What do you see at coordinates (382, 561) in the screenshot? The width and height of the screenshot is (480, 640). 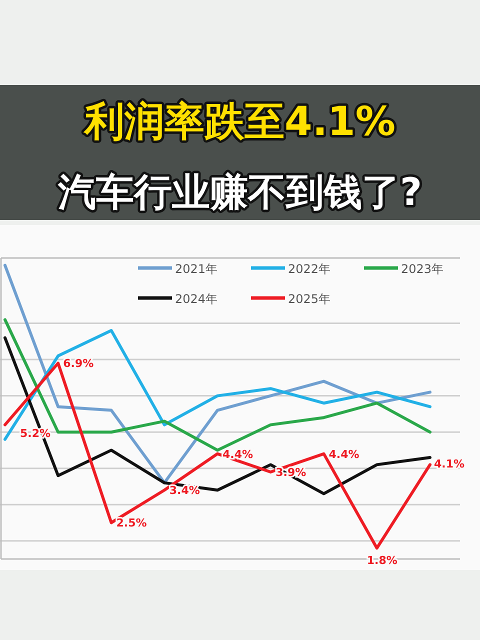 I see `data-label: 1.8%` at bounding box center [382, 561].